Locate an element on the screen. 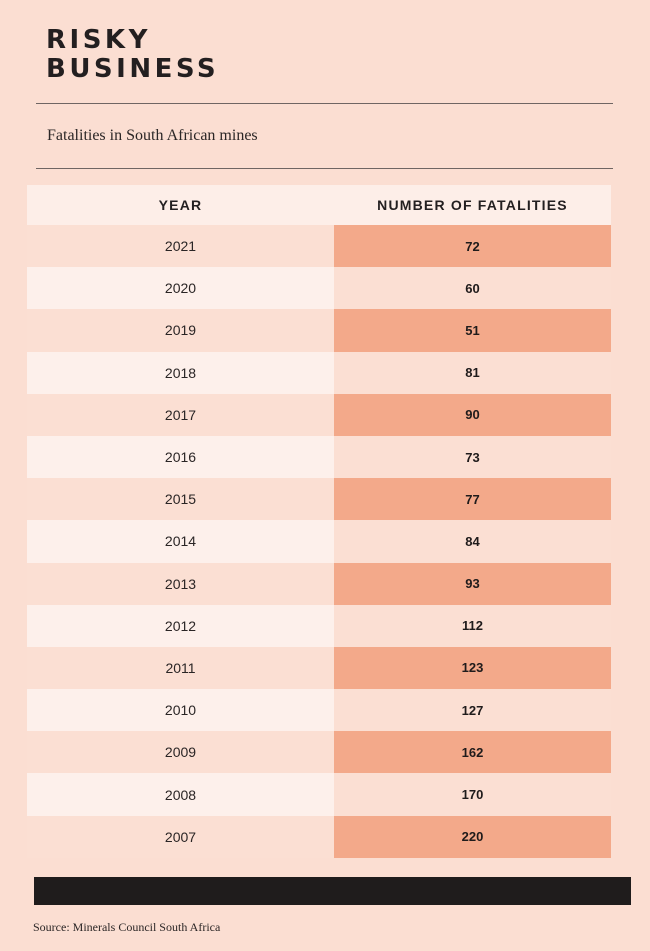  table-header-row: YEAR NUMBER OF FATALITIES is located at coordinates (319, 205).